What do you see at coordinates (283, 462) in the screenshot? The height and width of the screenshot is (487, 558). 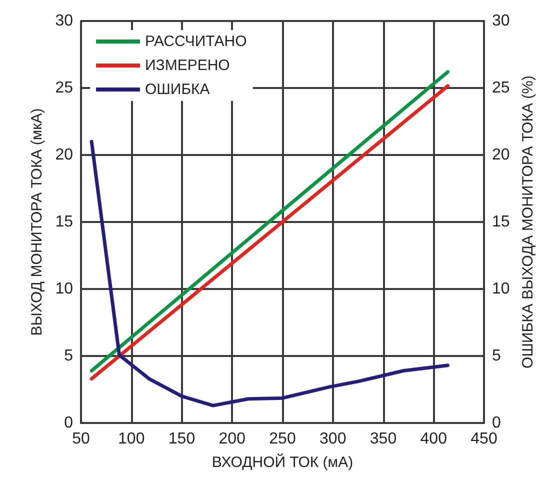 I see `x-axis-title: ВХОДНОЙ ТОК (мА)` at bounding box center [283, 462].